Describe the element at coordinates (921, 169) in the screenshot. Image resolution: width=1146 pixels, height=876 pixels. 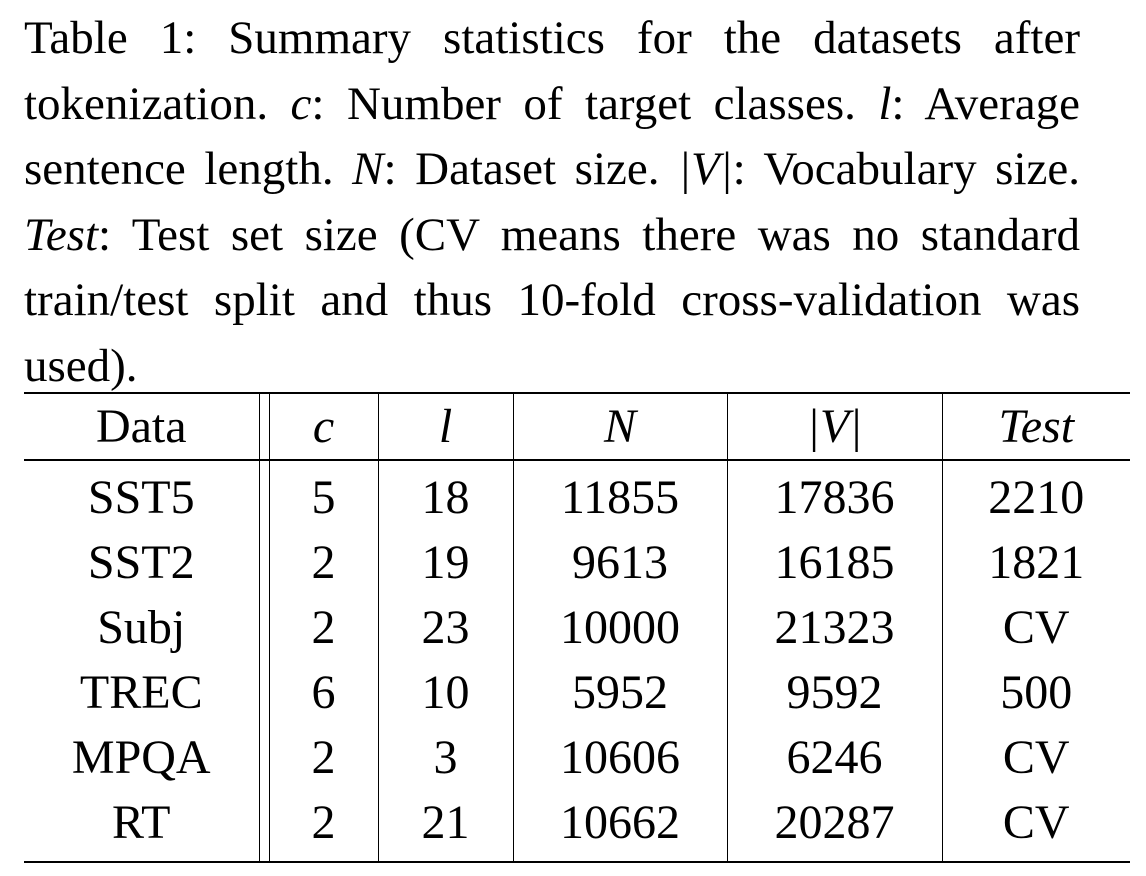
I see `caption-v-definition: Vocabulary size.` at that location.